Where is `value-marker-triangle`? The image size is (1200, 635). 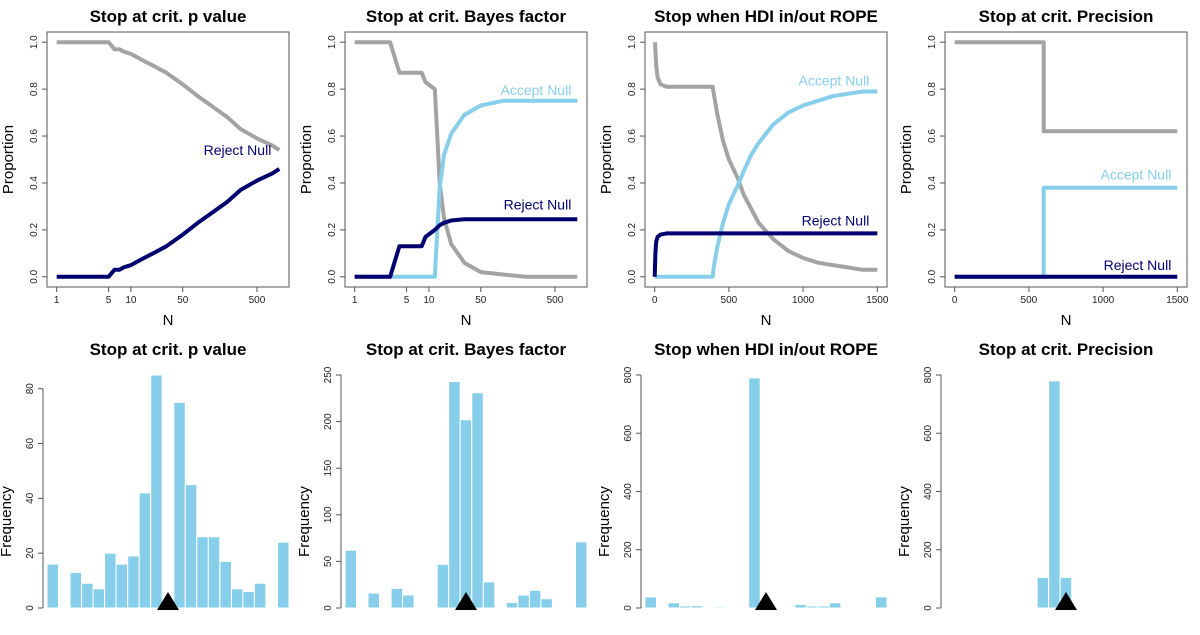
value-marker-triangle is located at coordinates (1066, 601).